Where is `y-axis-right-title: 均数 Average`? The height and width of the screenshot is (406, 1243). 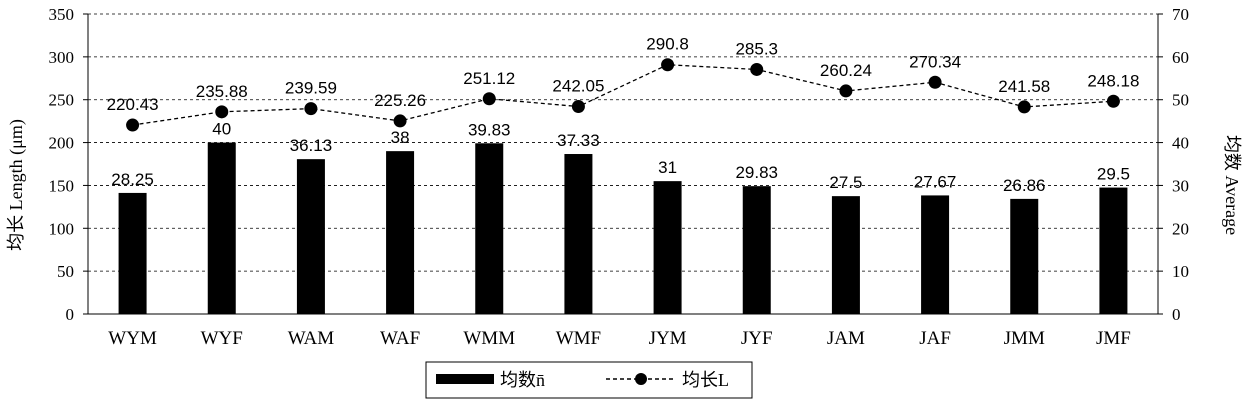 y-axis-right-title: 均数 Average is located at coordinates (1232, 185).